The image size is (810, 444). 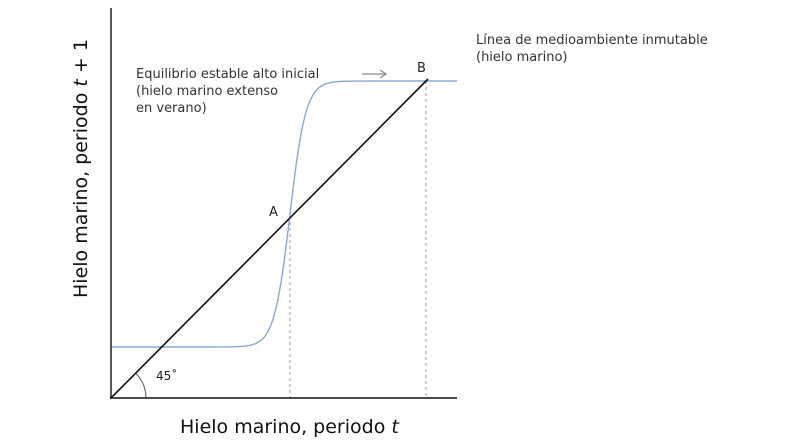 I want to click on right-arrow-icon, so click(x=375, y=74).